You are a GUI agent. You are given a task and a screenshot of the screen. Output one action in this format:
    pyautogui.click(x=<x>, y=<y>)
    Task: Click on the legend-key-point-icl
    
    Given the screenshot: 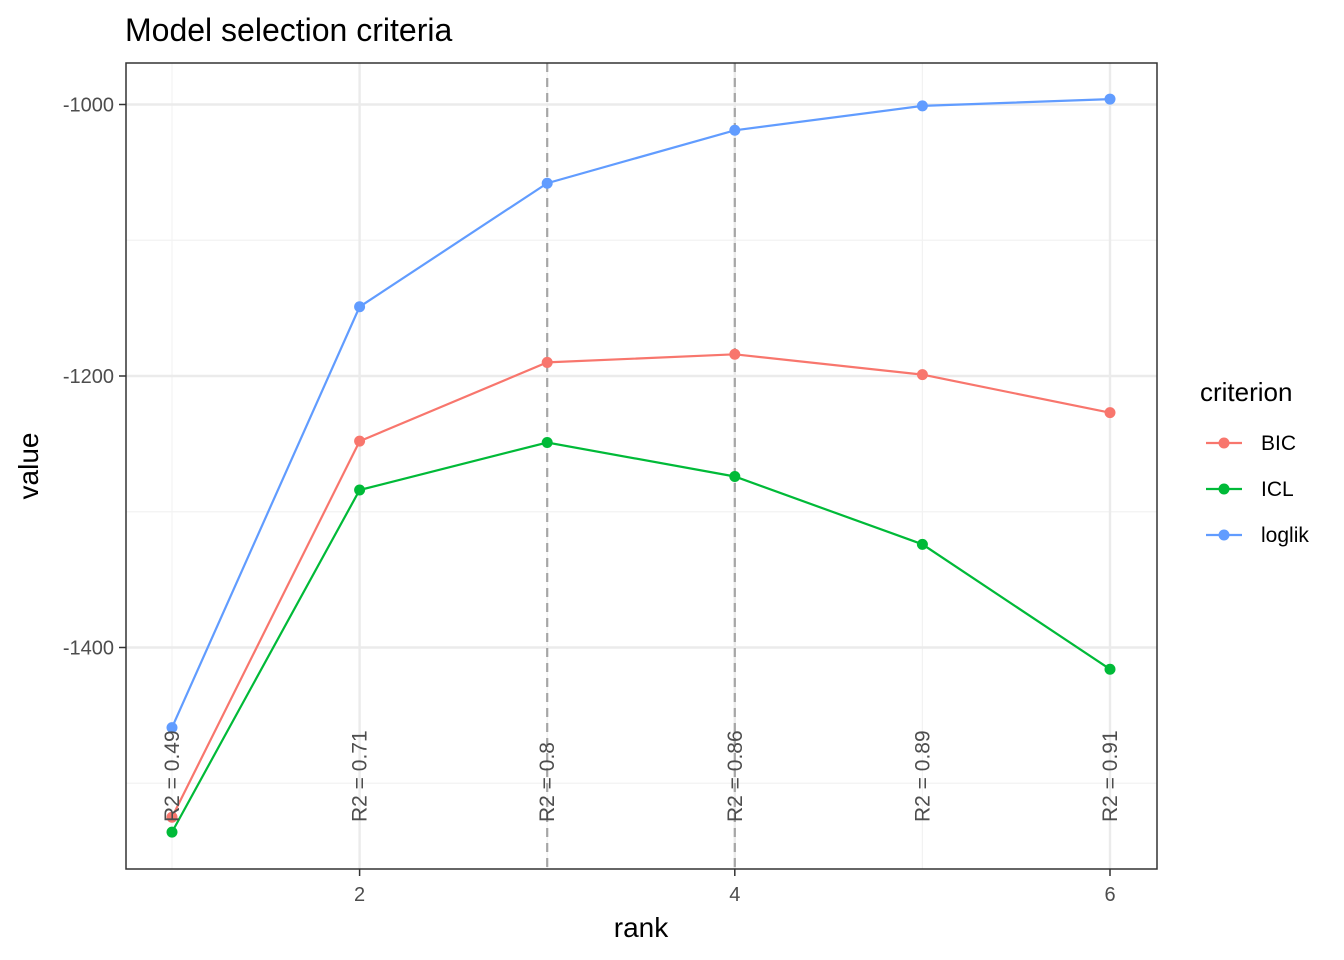 What is the action you would take?
    pyautogui.click(x=1224, y=489)
    